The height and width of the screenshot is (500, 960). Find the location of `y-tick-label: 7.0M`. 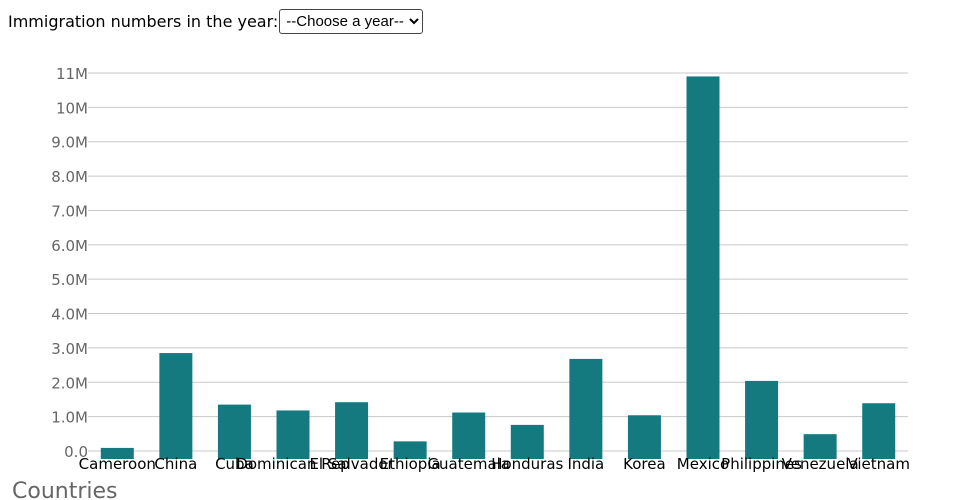

y-tick-label: 7.0M is located at coordinates (69, 211).